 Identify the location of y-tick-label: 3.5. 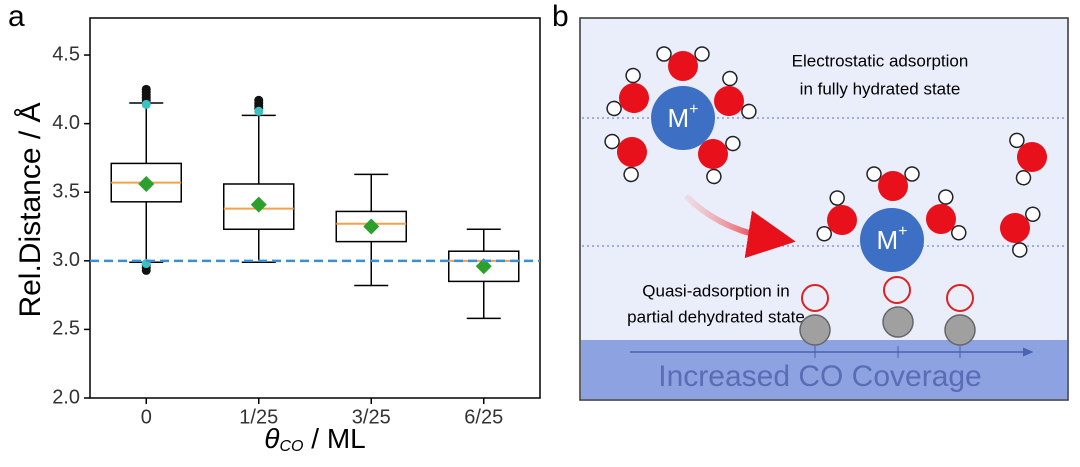
(66, 192).